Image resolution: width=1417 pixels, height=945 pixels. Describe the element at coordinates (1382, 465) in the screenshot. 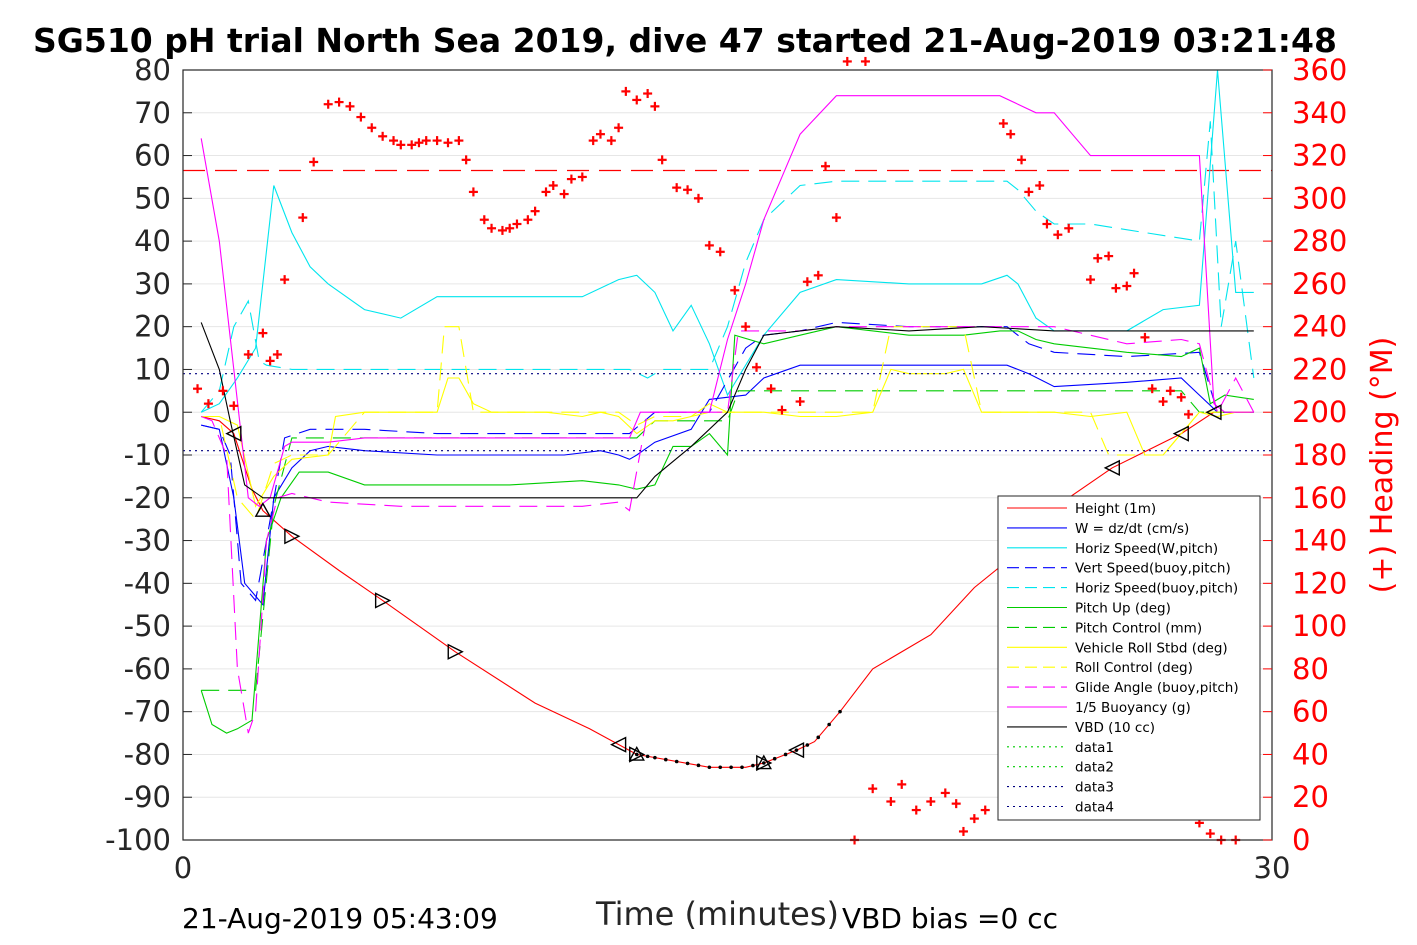

I see `right-axis-label: (+) Heading (°M)` at that location.